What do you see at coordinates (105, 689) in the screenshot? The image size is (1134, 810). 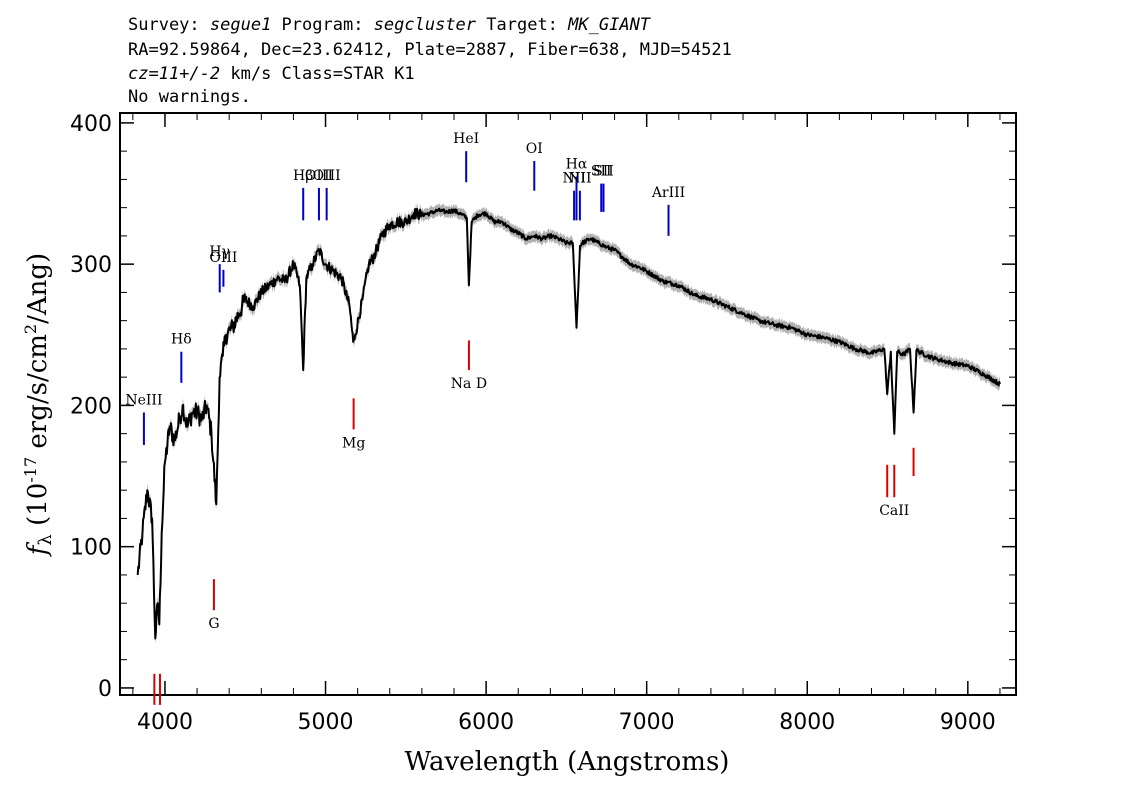 I see `y-tick-label: 0` at bounding box center [105, 689].